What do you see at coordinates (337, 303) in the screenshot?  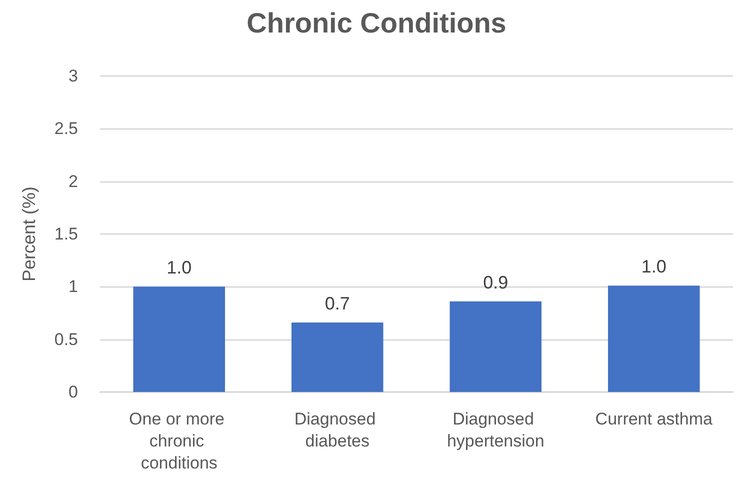 I see `data-label: 0.7` at bounding box center [337, 303].